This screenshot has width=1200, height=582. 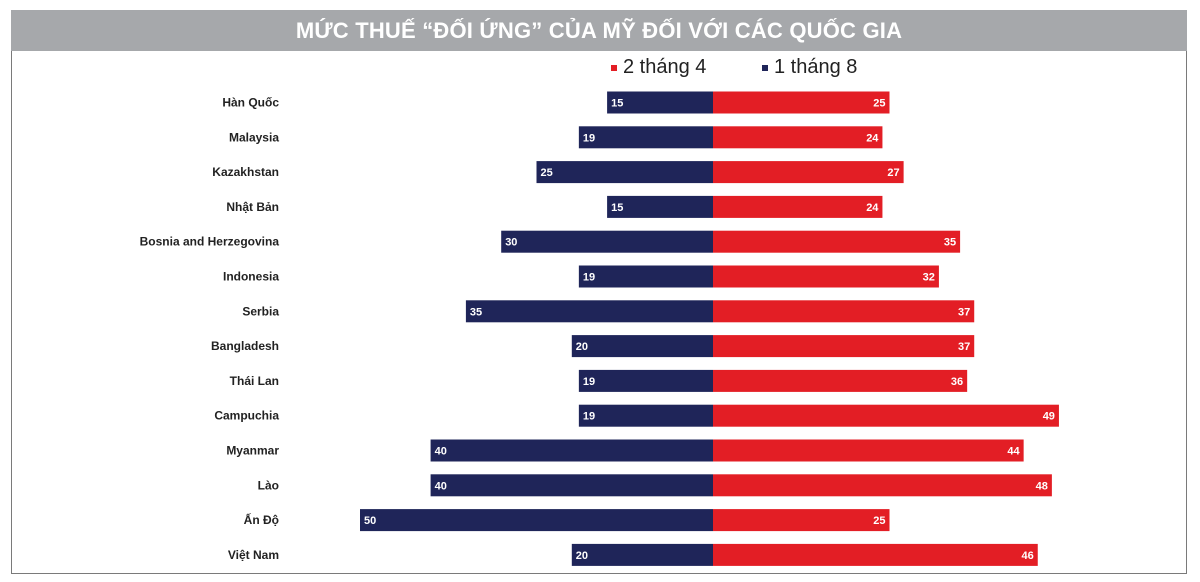 What do you see at coordinates (441, 486) in the screenshot?
I see `value-label-1-thang-8-lao: 40` at bounding box center [441, 486].